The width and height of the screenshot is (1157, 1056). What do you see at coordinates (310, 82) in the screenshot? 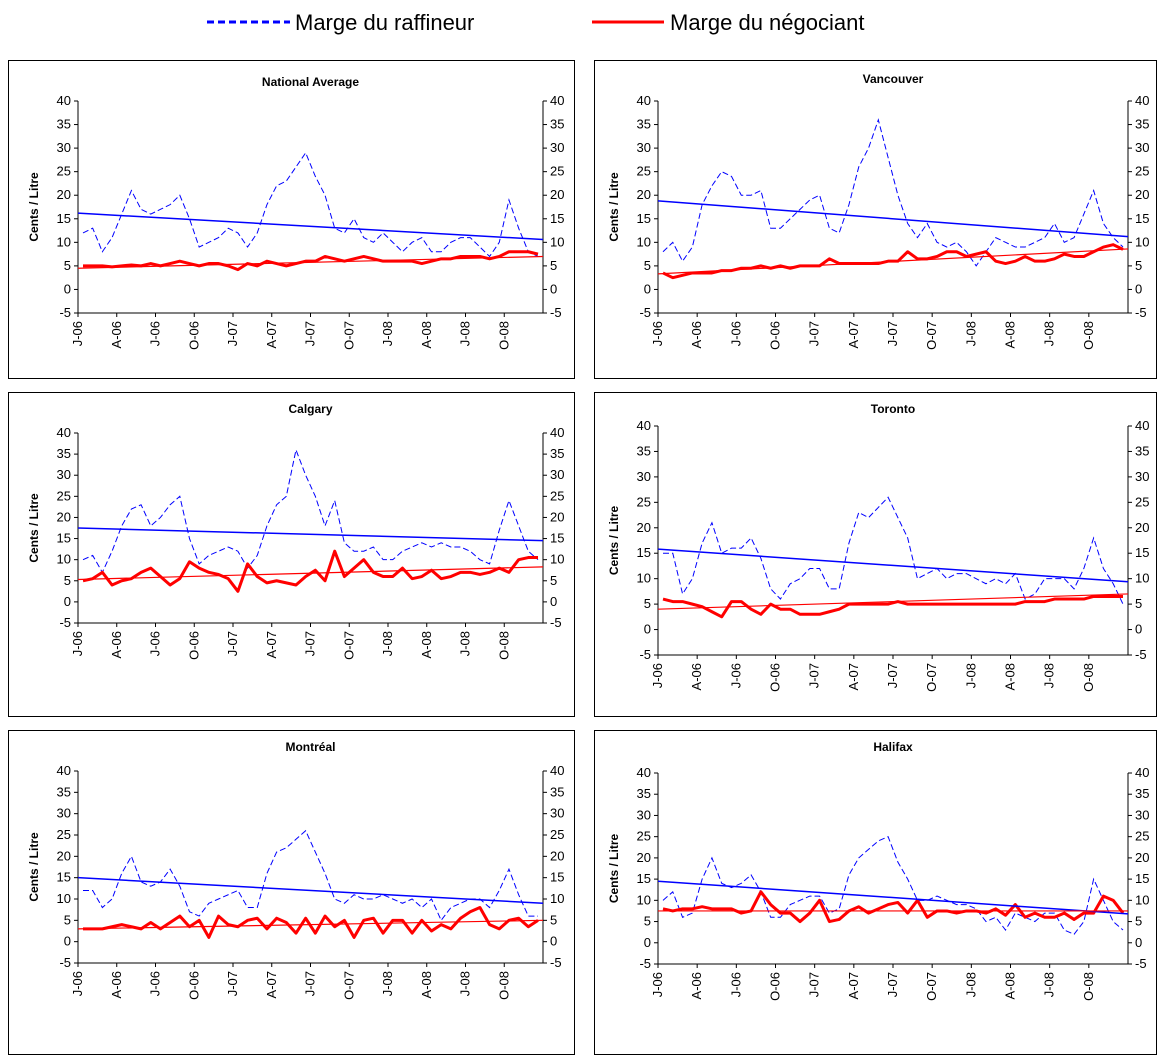
I see `chart-title: National Average` at bounding box center [310, 82].